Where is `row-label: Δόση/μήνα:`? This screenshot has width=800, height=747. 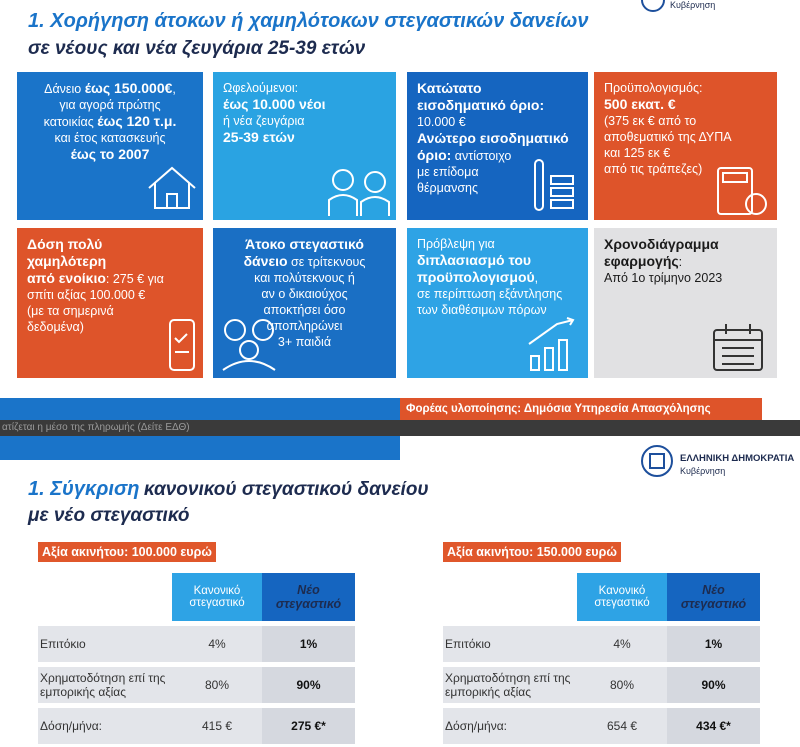
row-label: Δόση/μήνα: is located at coordinates (510, 726).